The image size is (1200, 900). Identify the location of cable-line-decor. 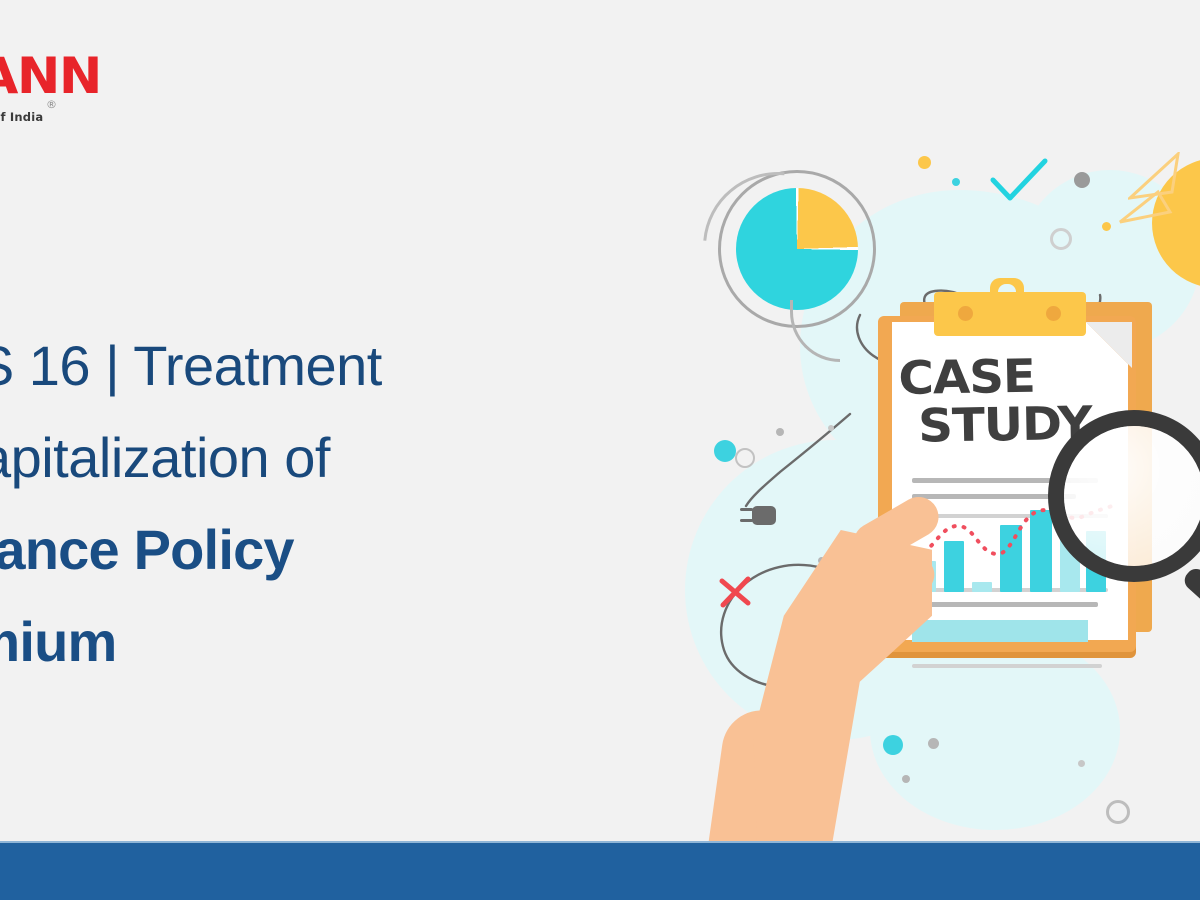
(798, 460).